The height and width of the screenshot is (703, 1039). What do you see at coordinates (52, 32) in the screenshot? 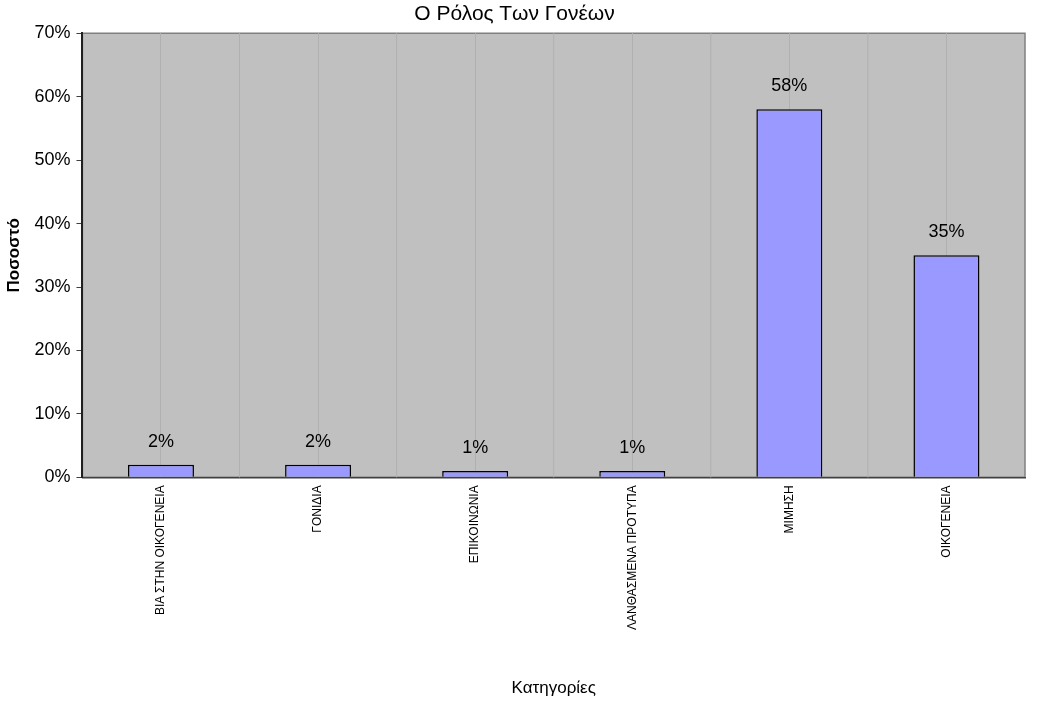
I see `y-tick-label: 70%` at bounding box center [52, 32].